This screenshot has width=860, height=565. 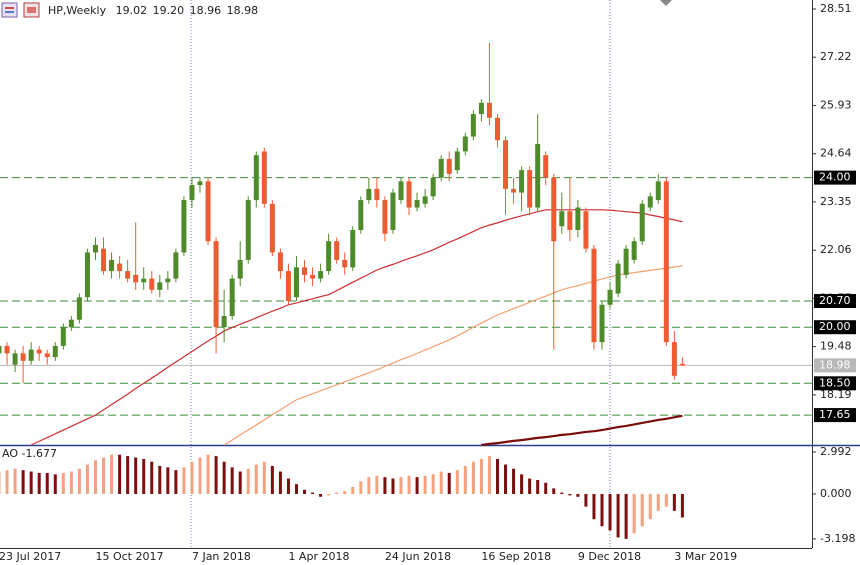 I want to click on price-label-box, so click(x=835, y=365).